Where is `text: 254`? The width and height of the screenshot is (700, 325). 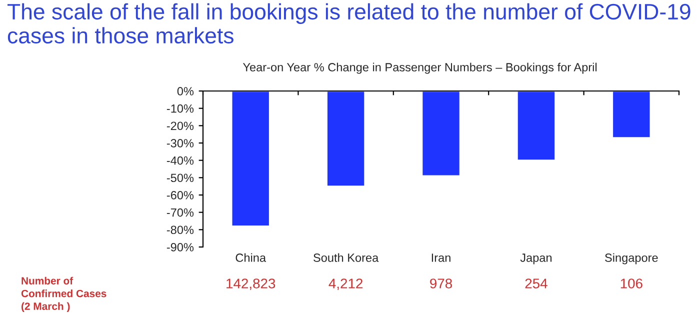
text: 254 is located at coordinates (536, 283).